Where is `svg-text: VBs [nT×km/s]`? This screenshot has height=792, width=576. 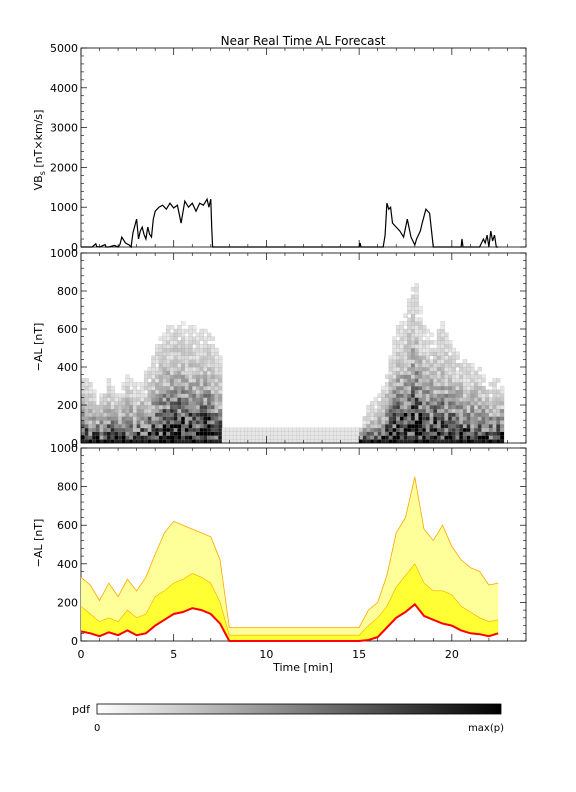
svg-text: VBs [nT×km/s] is located at coordinates (39, 150).